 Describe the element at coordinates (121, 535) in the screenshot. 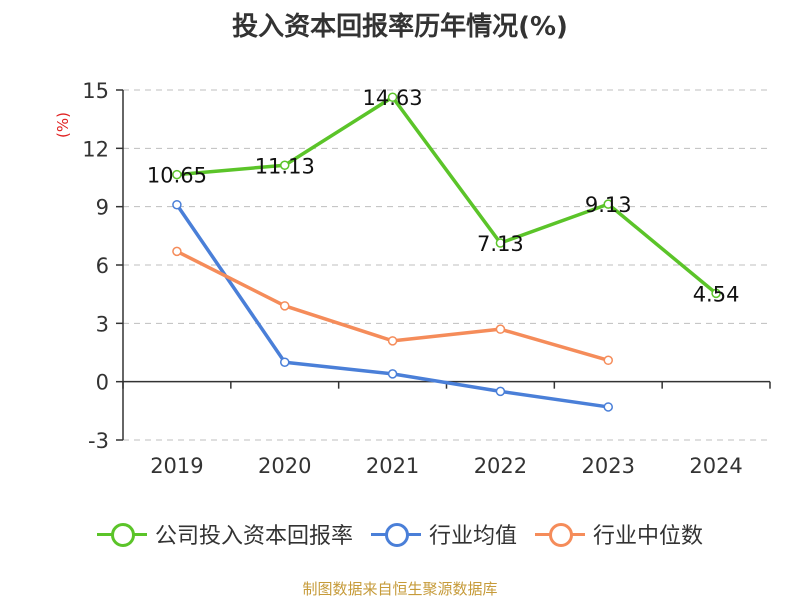

I see `legend-swatch-company` at that location.